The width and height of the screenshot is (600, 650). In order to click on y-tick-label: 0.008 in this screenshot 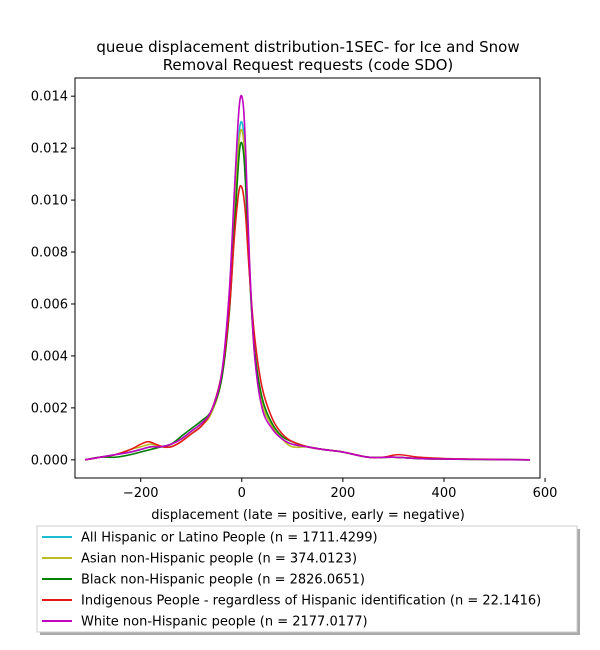, I will do `click(49, 253)`.